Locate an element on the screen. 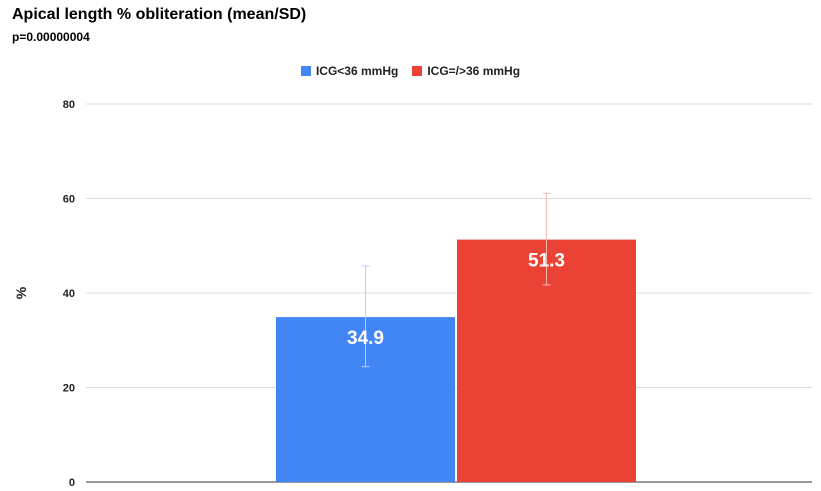 This screenshot has height=491, width=821. legend-item-series-2: ICG=/>36 mmHg is located at coordinates (466, 71).